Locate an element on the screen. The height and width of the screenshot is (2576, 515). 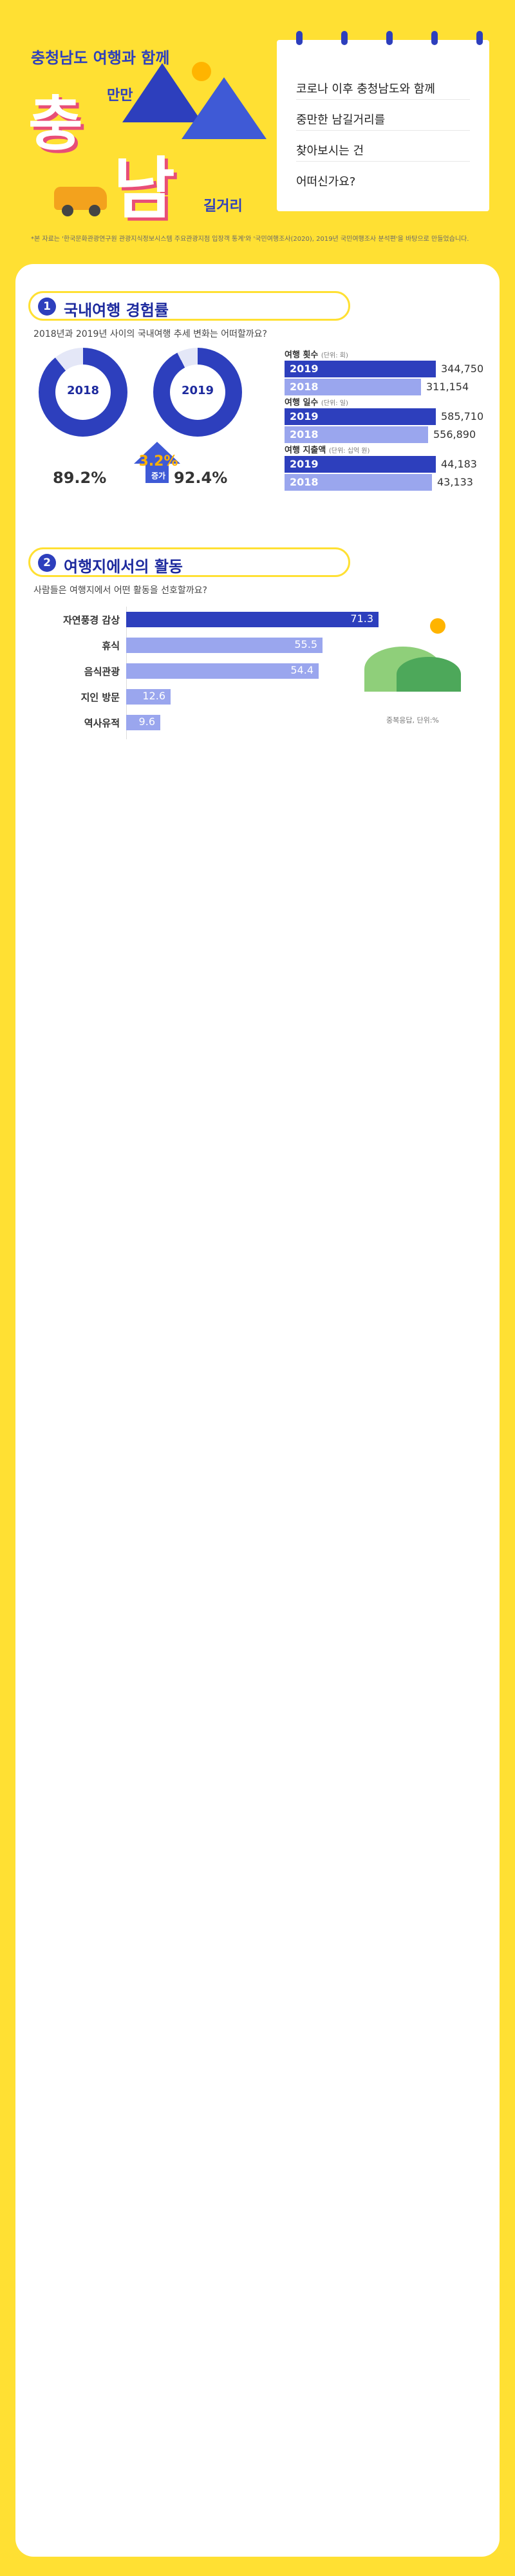
metric-unit: (단위: 회) is located at coordinates (335, 355).